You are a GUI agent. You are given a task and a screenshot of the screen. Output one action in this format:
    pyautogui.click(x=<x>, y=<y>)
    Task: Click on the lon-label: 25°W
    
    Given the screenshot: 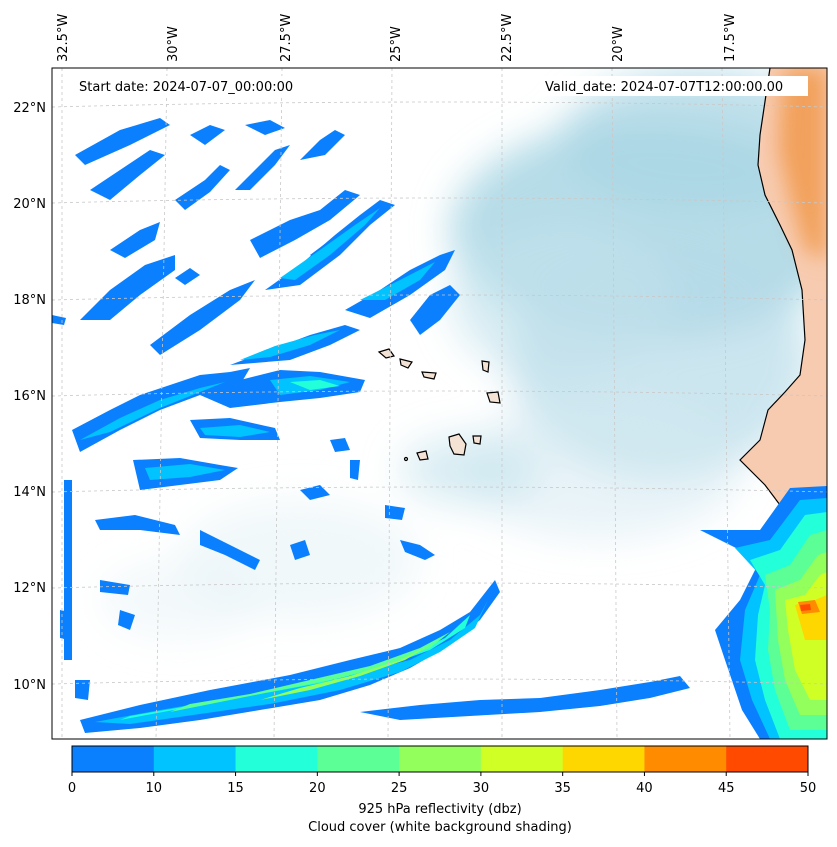 What is the action you would take?
    pyautogui.click(x=396, y=44)
    